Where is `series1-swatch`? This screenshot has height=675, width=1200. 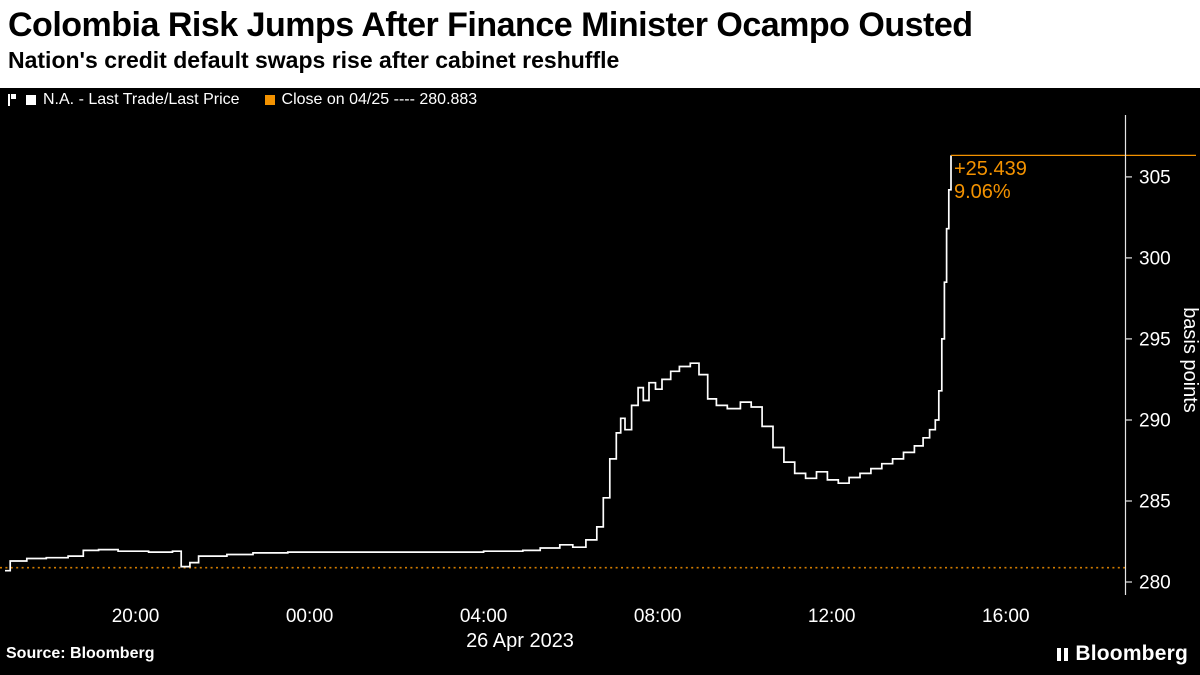 series1-swatch is located at coordinates (31, 100).